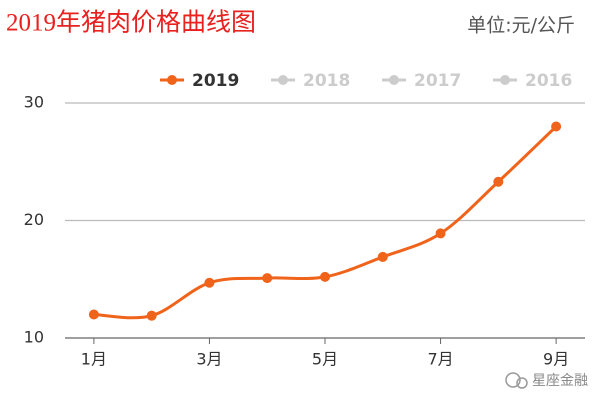 Image resolution: width=610 pixels, height=407 pixels. I want to click on y-tick-label: 20, so click(34, 219).